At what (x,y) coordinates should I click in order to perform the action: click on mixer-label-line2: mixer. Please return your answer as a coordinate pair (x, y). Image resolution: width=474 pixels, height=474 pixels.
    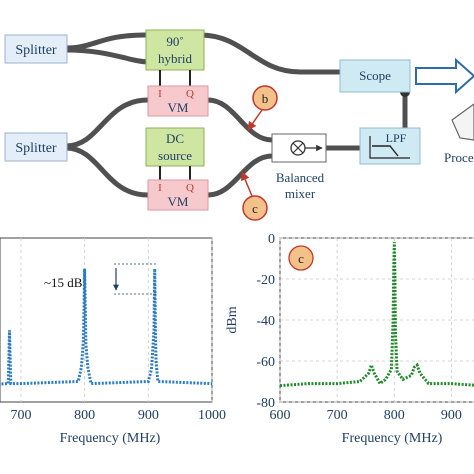
    Looking at the image, I should click on (300, 193).